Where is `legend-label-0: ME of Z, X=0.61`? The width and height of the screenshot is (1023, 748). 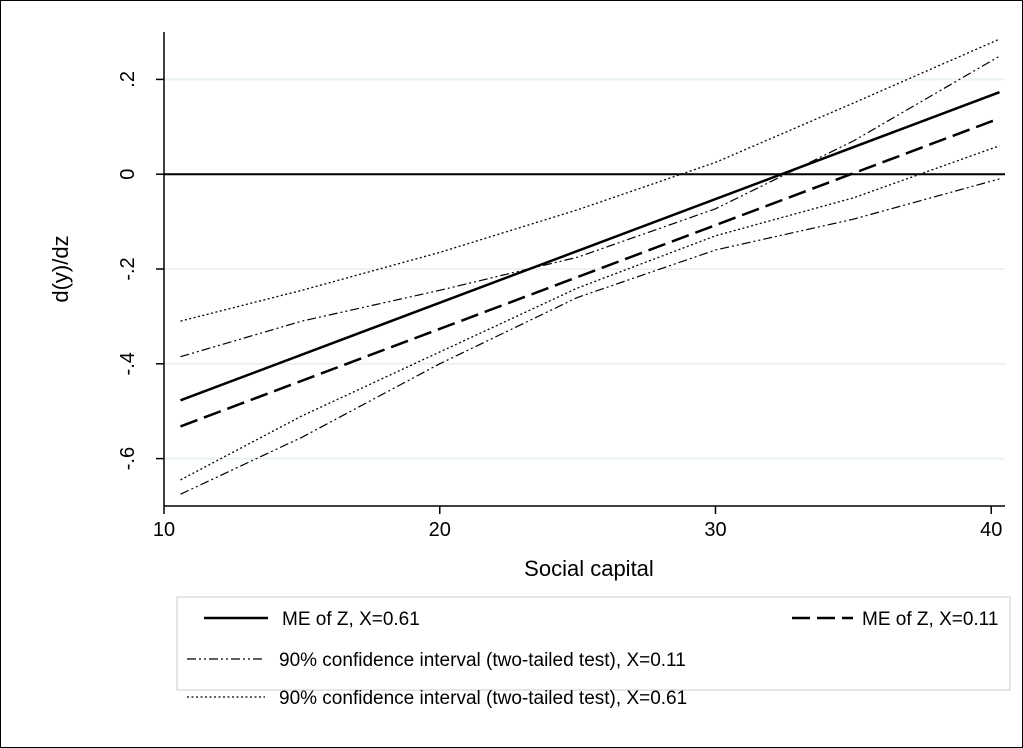
legend-label-0: ME of Z, X=0.61 is located at coordinates (351, 619).